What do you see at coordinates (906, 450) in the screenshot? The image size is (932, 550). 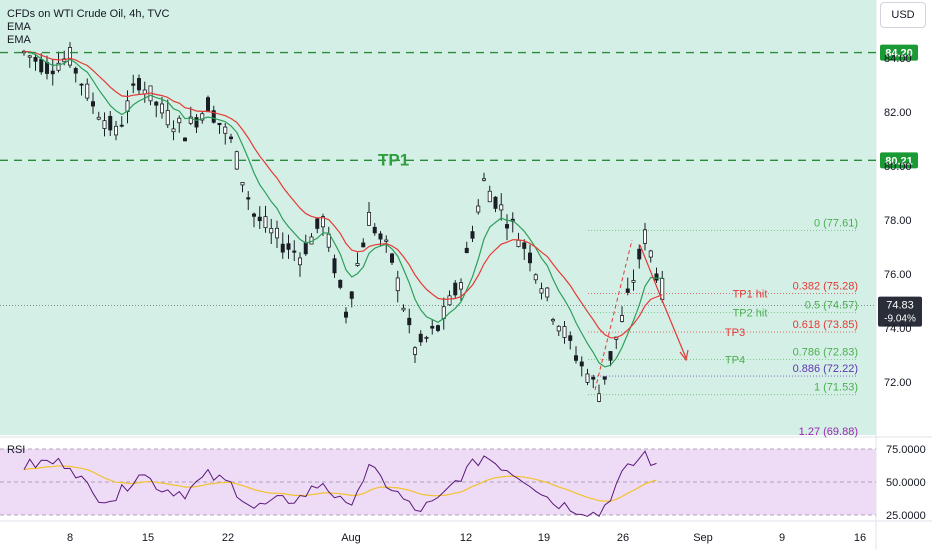 I see `rsi-tick-label: 75.0000` at bounding box center [906, 450].